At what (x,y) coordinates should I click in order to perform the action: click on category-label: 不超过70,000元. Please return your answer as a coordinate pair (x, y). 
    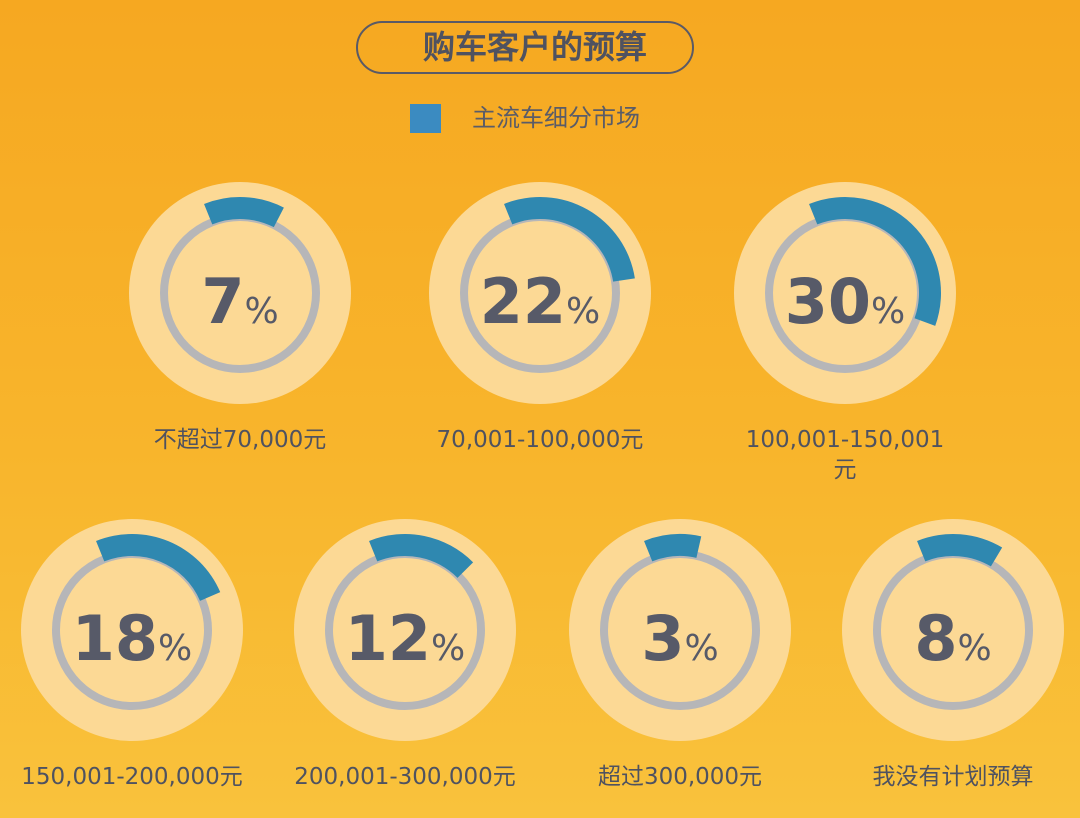
    Looking at the image, I should click on (240, 440).